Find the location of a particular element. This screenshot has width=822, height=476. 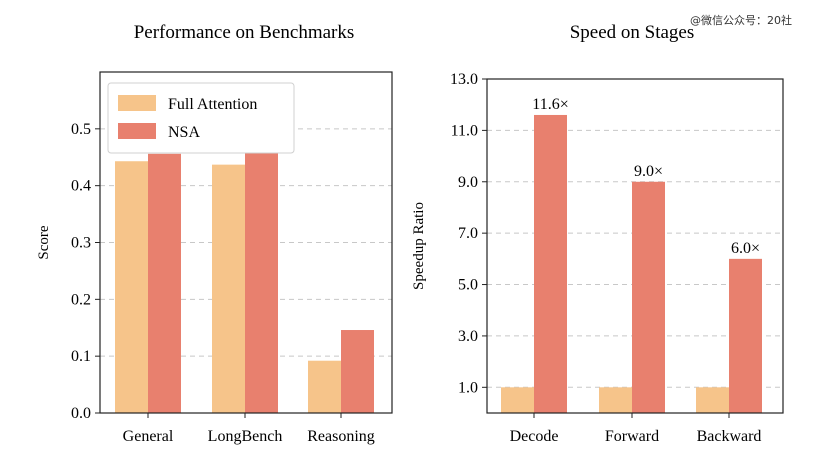

x-tick-label: LongBench is located at coordinates (245, 436).